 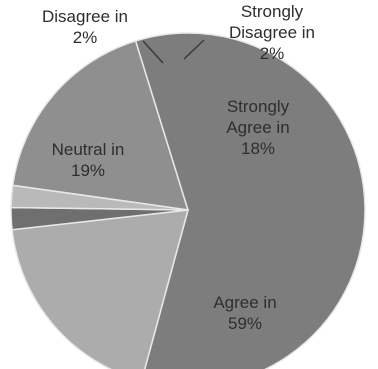 What do you see at coordinates (194, 49) in the screenshot?
I see `leader-line-strongly-disagree` at bounding box center [194, 49].